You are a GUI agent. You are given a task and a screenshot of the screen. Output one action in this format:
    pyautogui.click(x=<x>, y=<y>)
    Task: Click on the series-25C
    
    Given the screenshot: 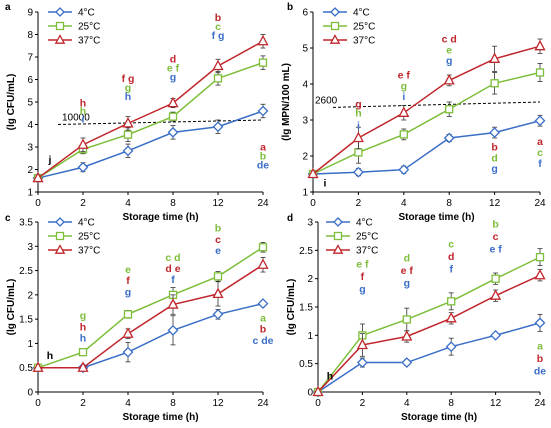 What is the action you would take?
    pyautogui.click(x=150, y=306)
    